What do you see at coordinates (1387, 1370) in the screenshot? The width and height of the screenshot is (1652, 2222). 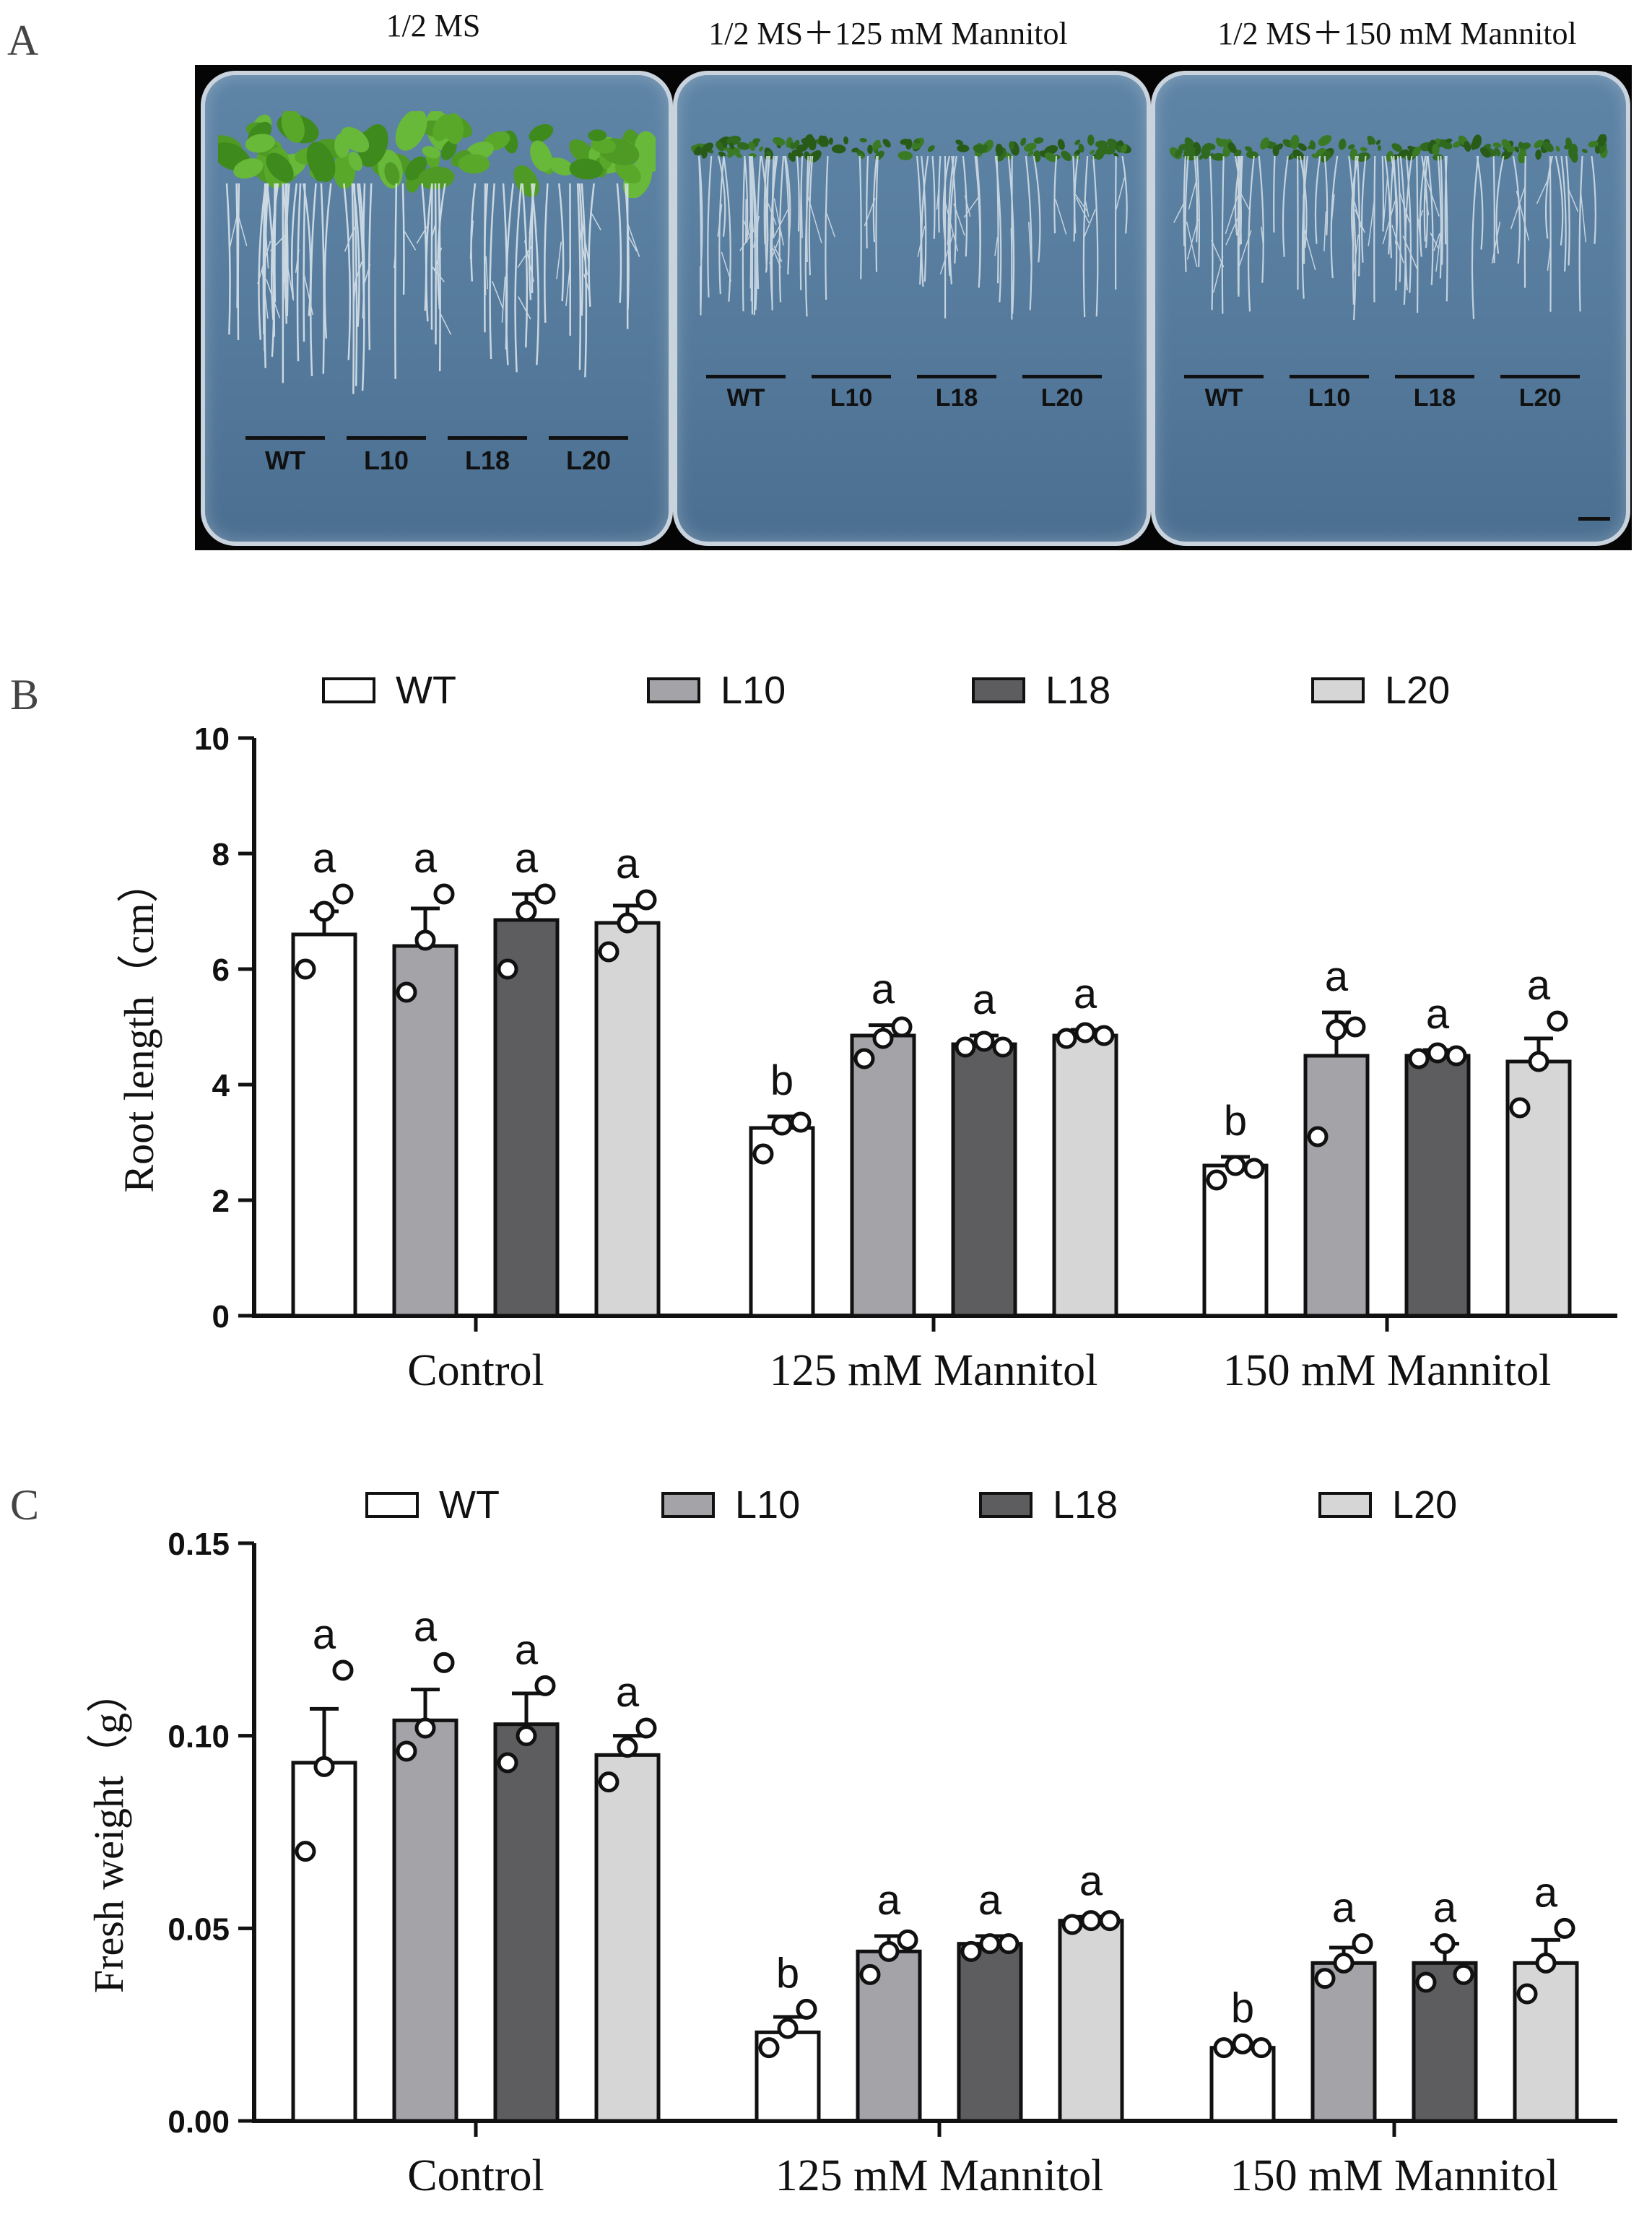 I see `x-category-label: 150 mM Mannitol` at bounding box center [1387, 1370].